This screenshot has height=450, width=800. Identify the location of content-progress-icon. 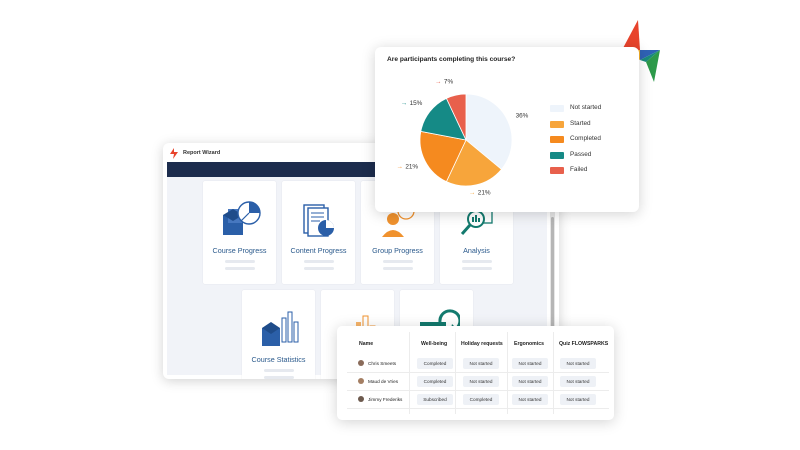
(318, 220).